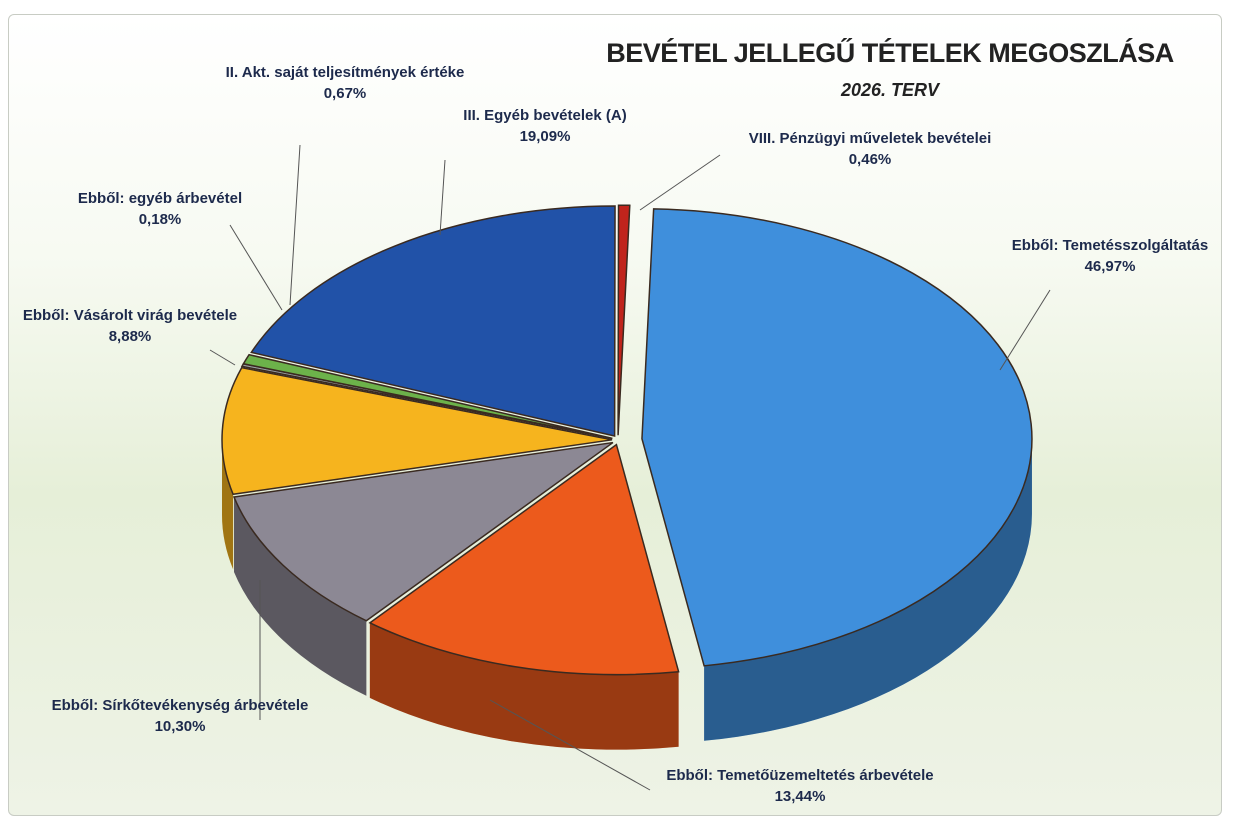 The height and width of the screenshot is (829, 1233). I want to click on data-label: Ebből: Sírkőtevékenység árbevétele 10,30%, so click(180, 716).